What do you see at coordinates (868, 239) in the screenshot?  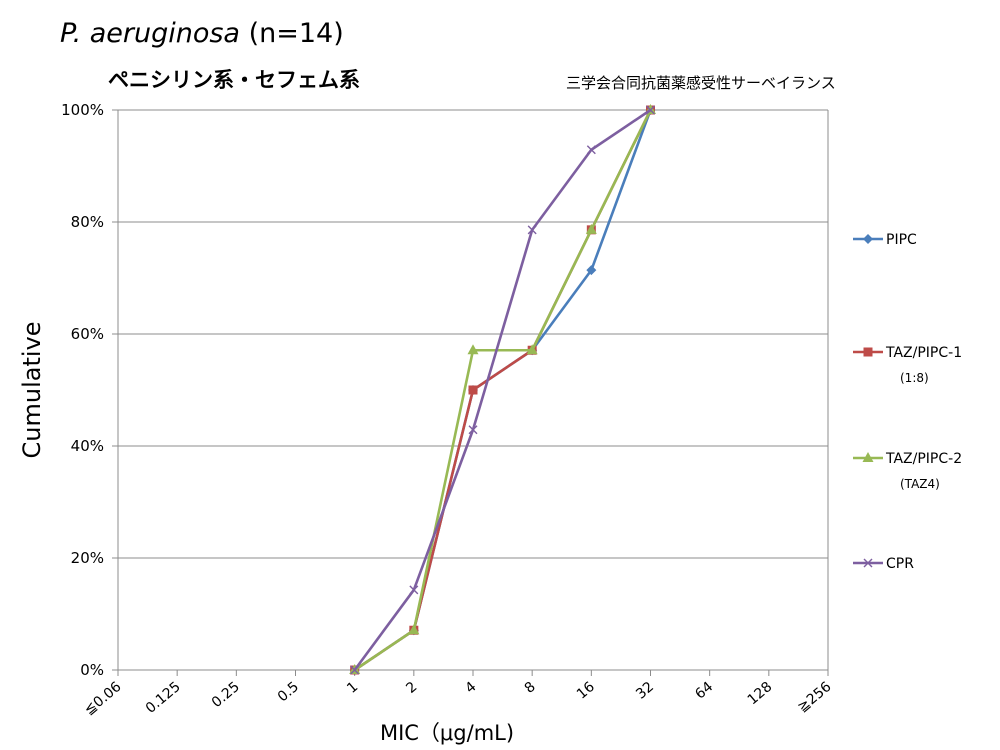 I see `legend-marker-pipc` at bounding box center [868, 239].